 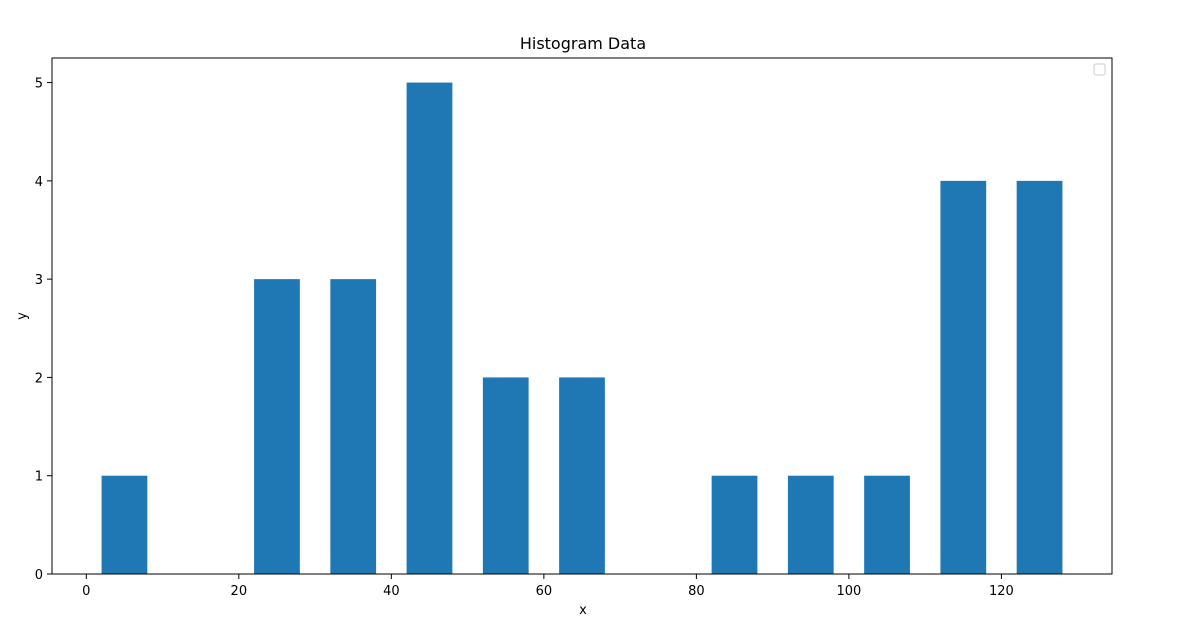 What do you see at coordinates (1001, 591) in the screenshot?
I see `x-tick-label: 120` at bounding box center [1001, 591].